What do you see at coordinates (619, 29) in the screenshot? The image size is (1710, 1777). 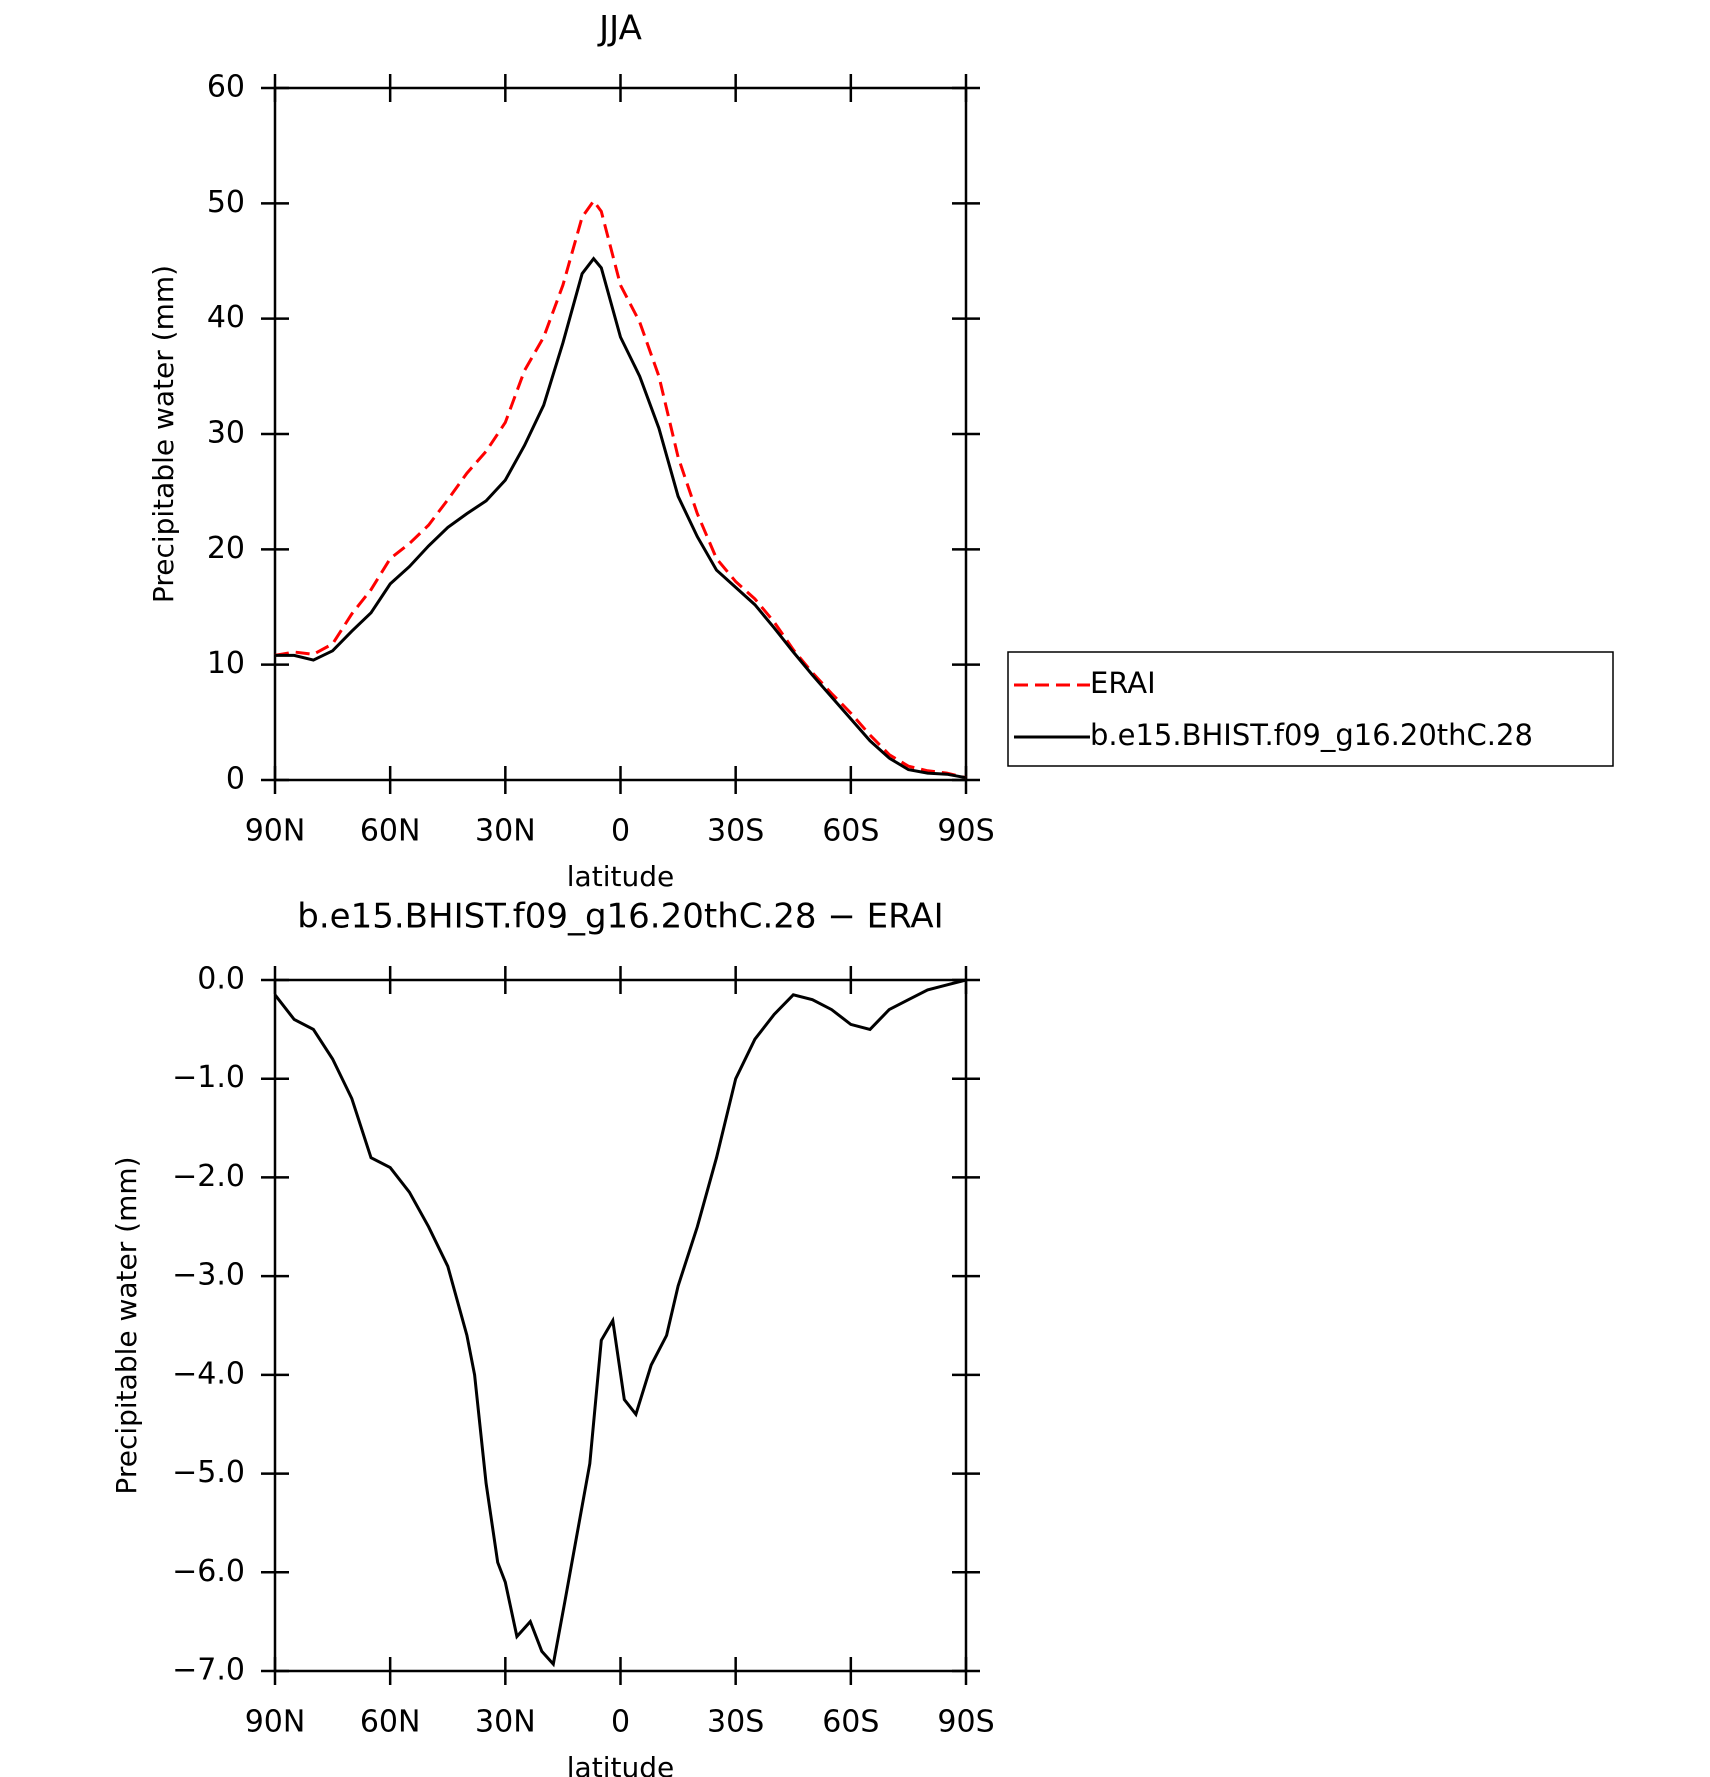 I see `chart-title: JJA` at bounding box center [619, 29].